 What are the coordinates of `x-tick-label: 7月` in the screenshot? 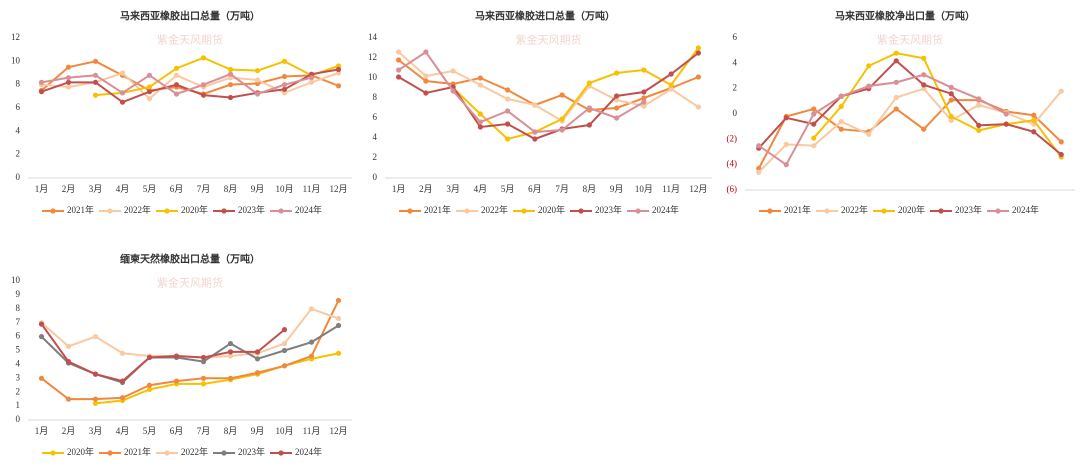 It's located at (204, 431).